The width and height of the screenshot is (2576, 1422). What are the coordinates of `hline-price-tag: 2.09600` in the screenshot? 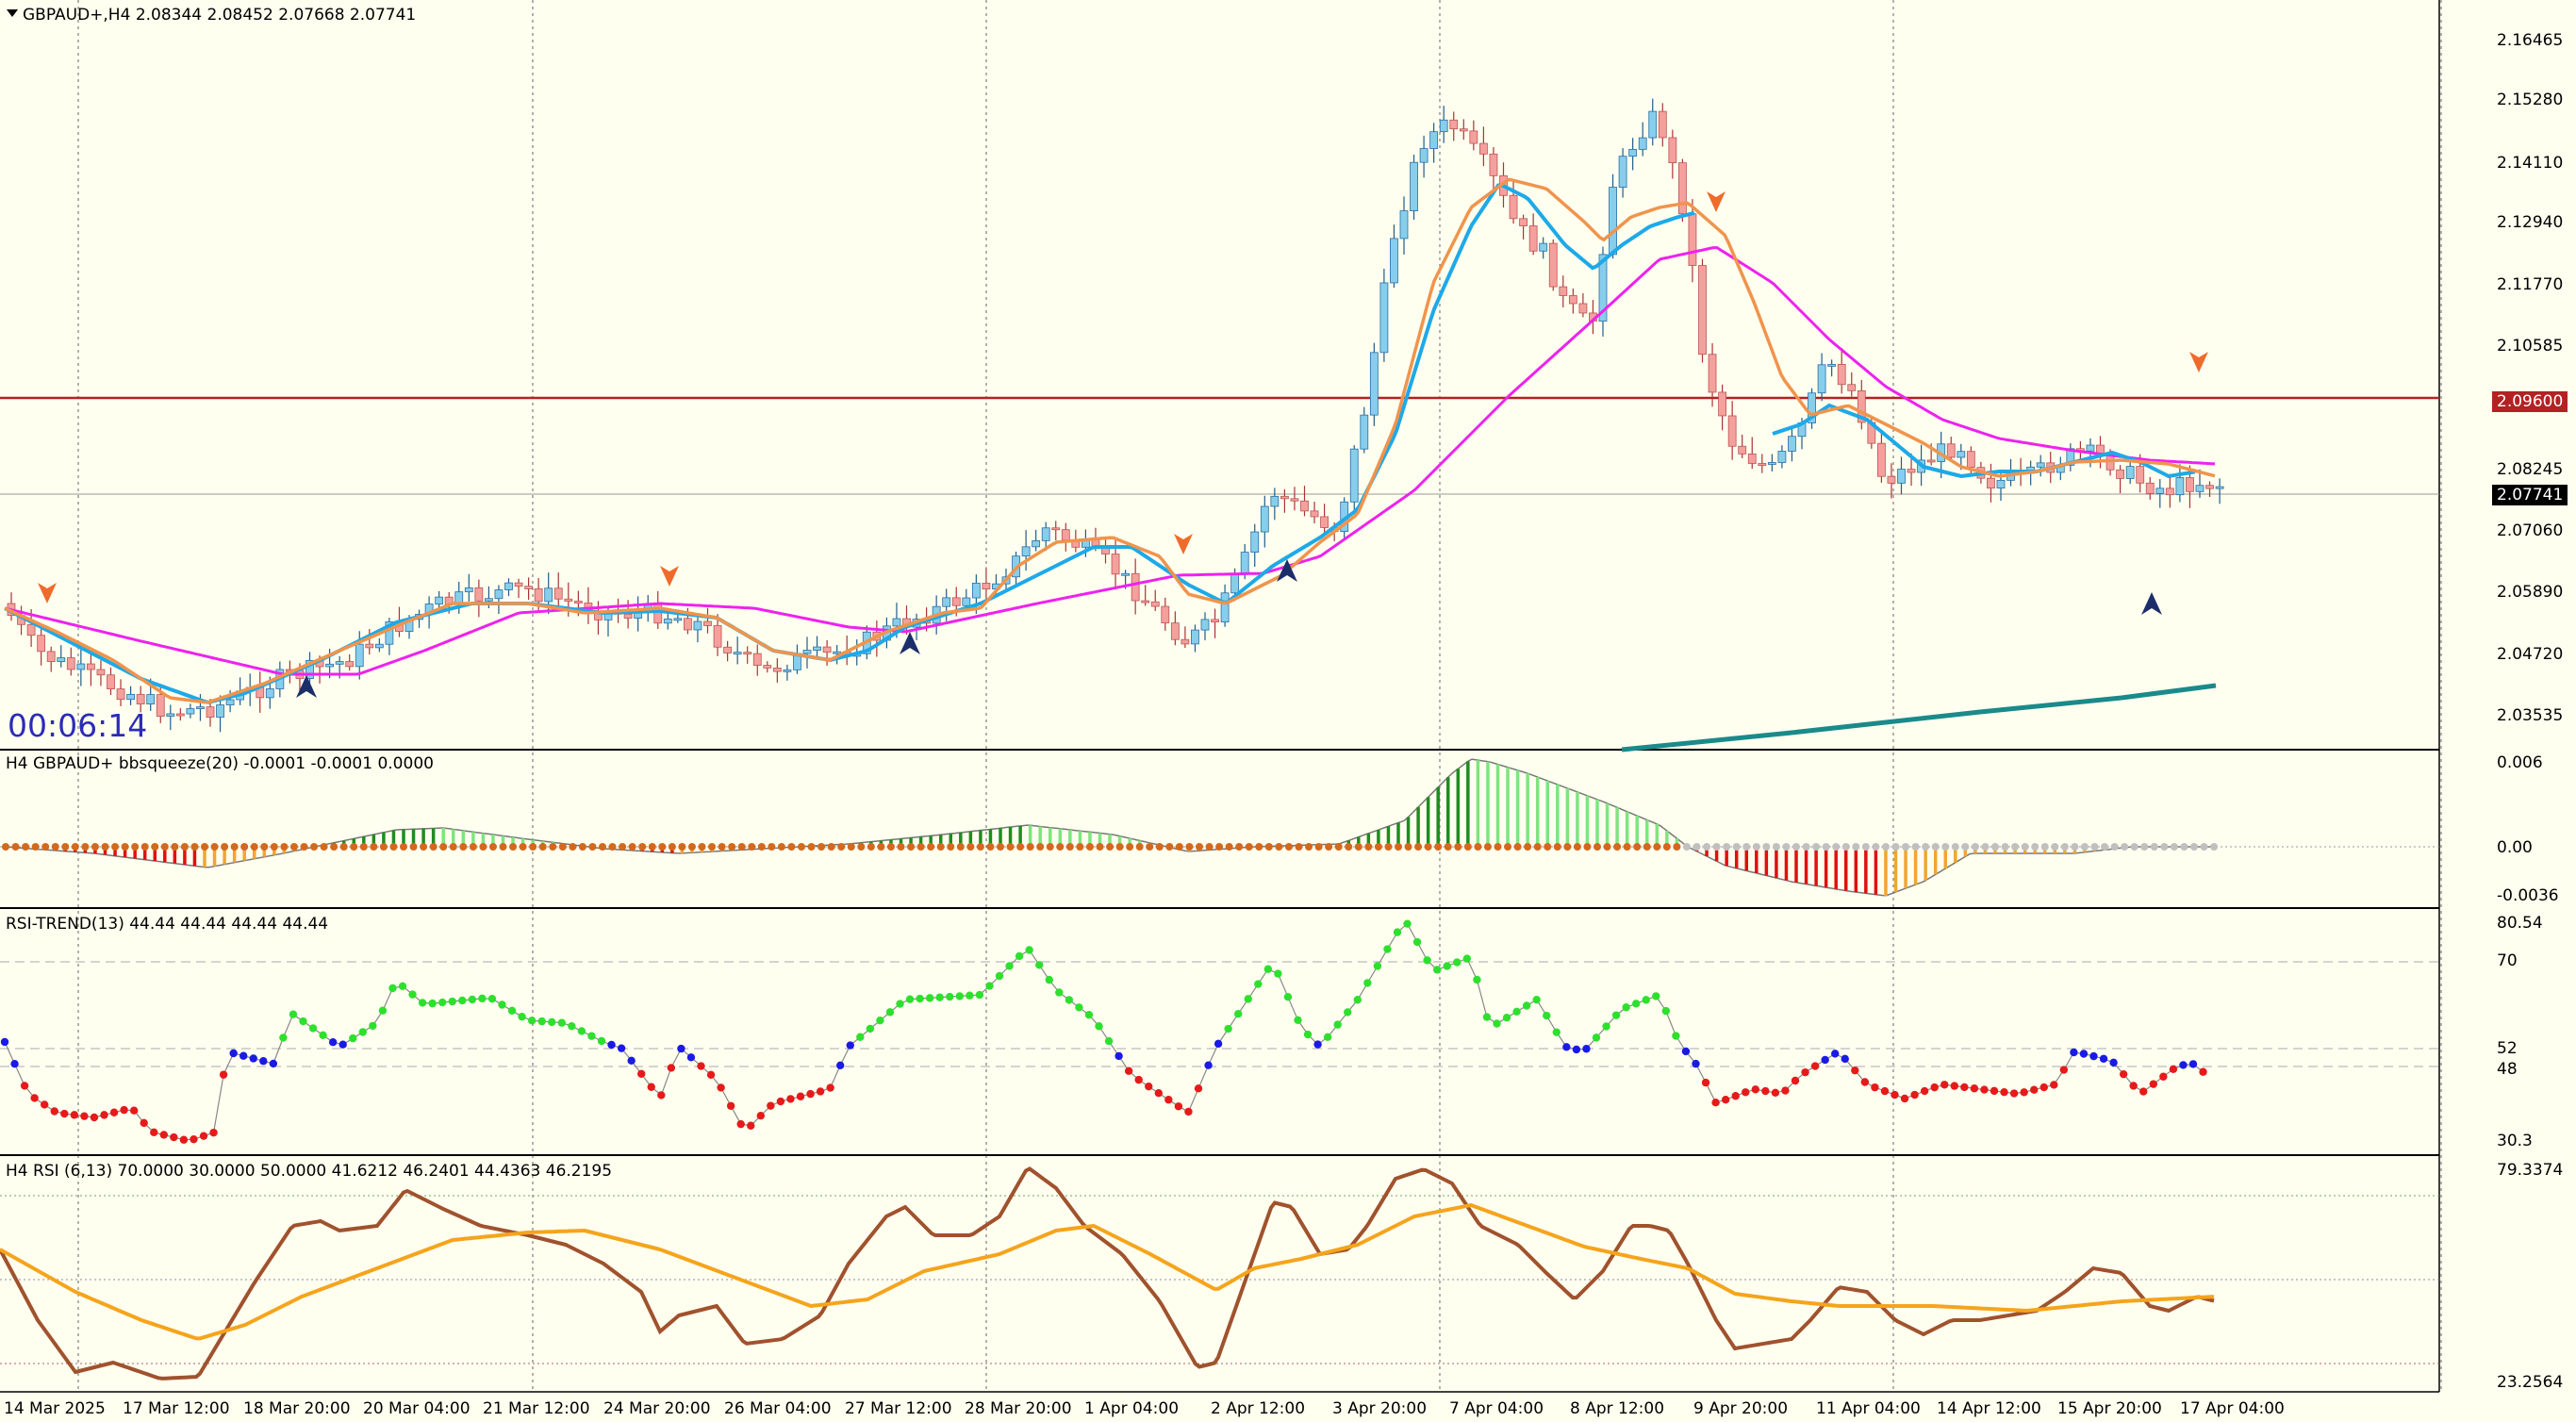 It's located at (2530, 401).